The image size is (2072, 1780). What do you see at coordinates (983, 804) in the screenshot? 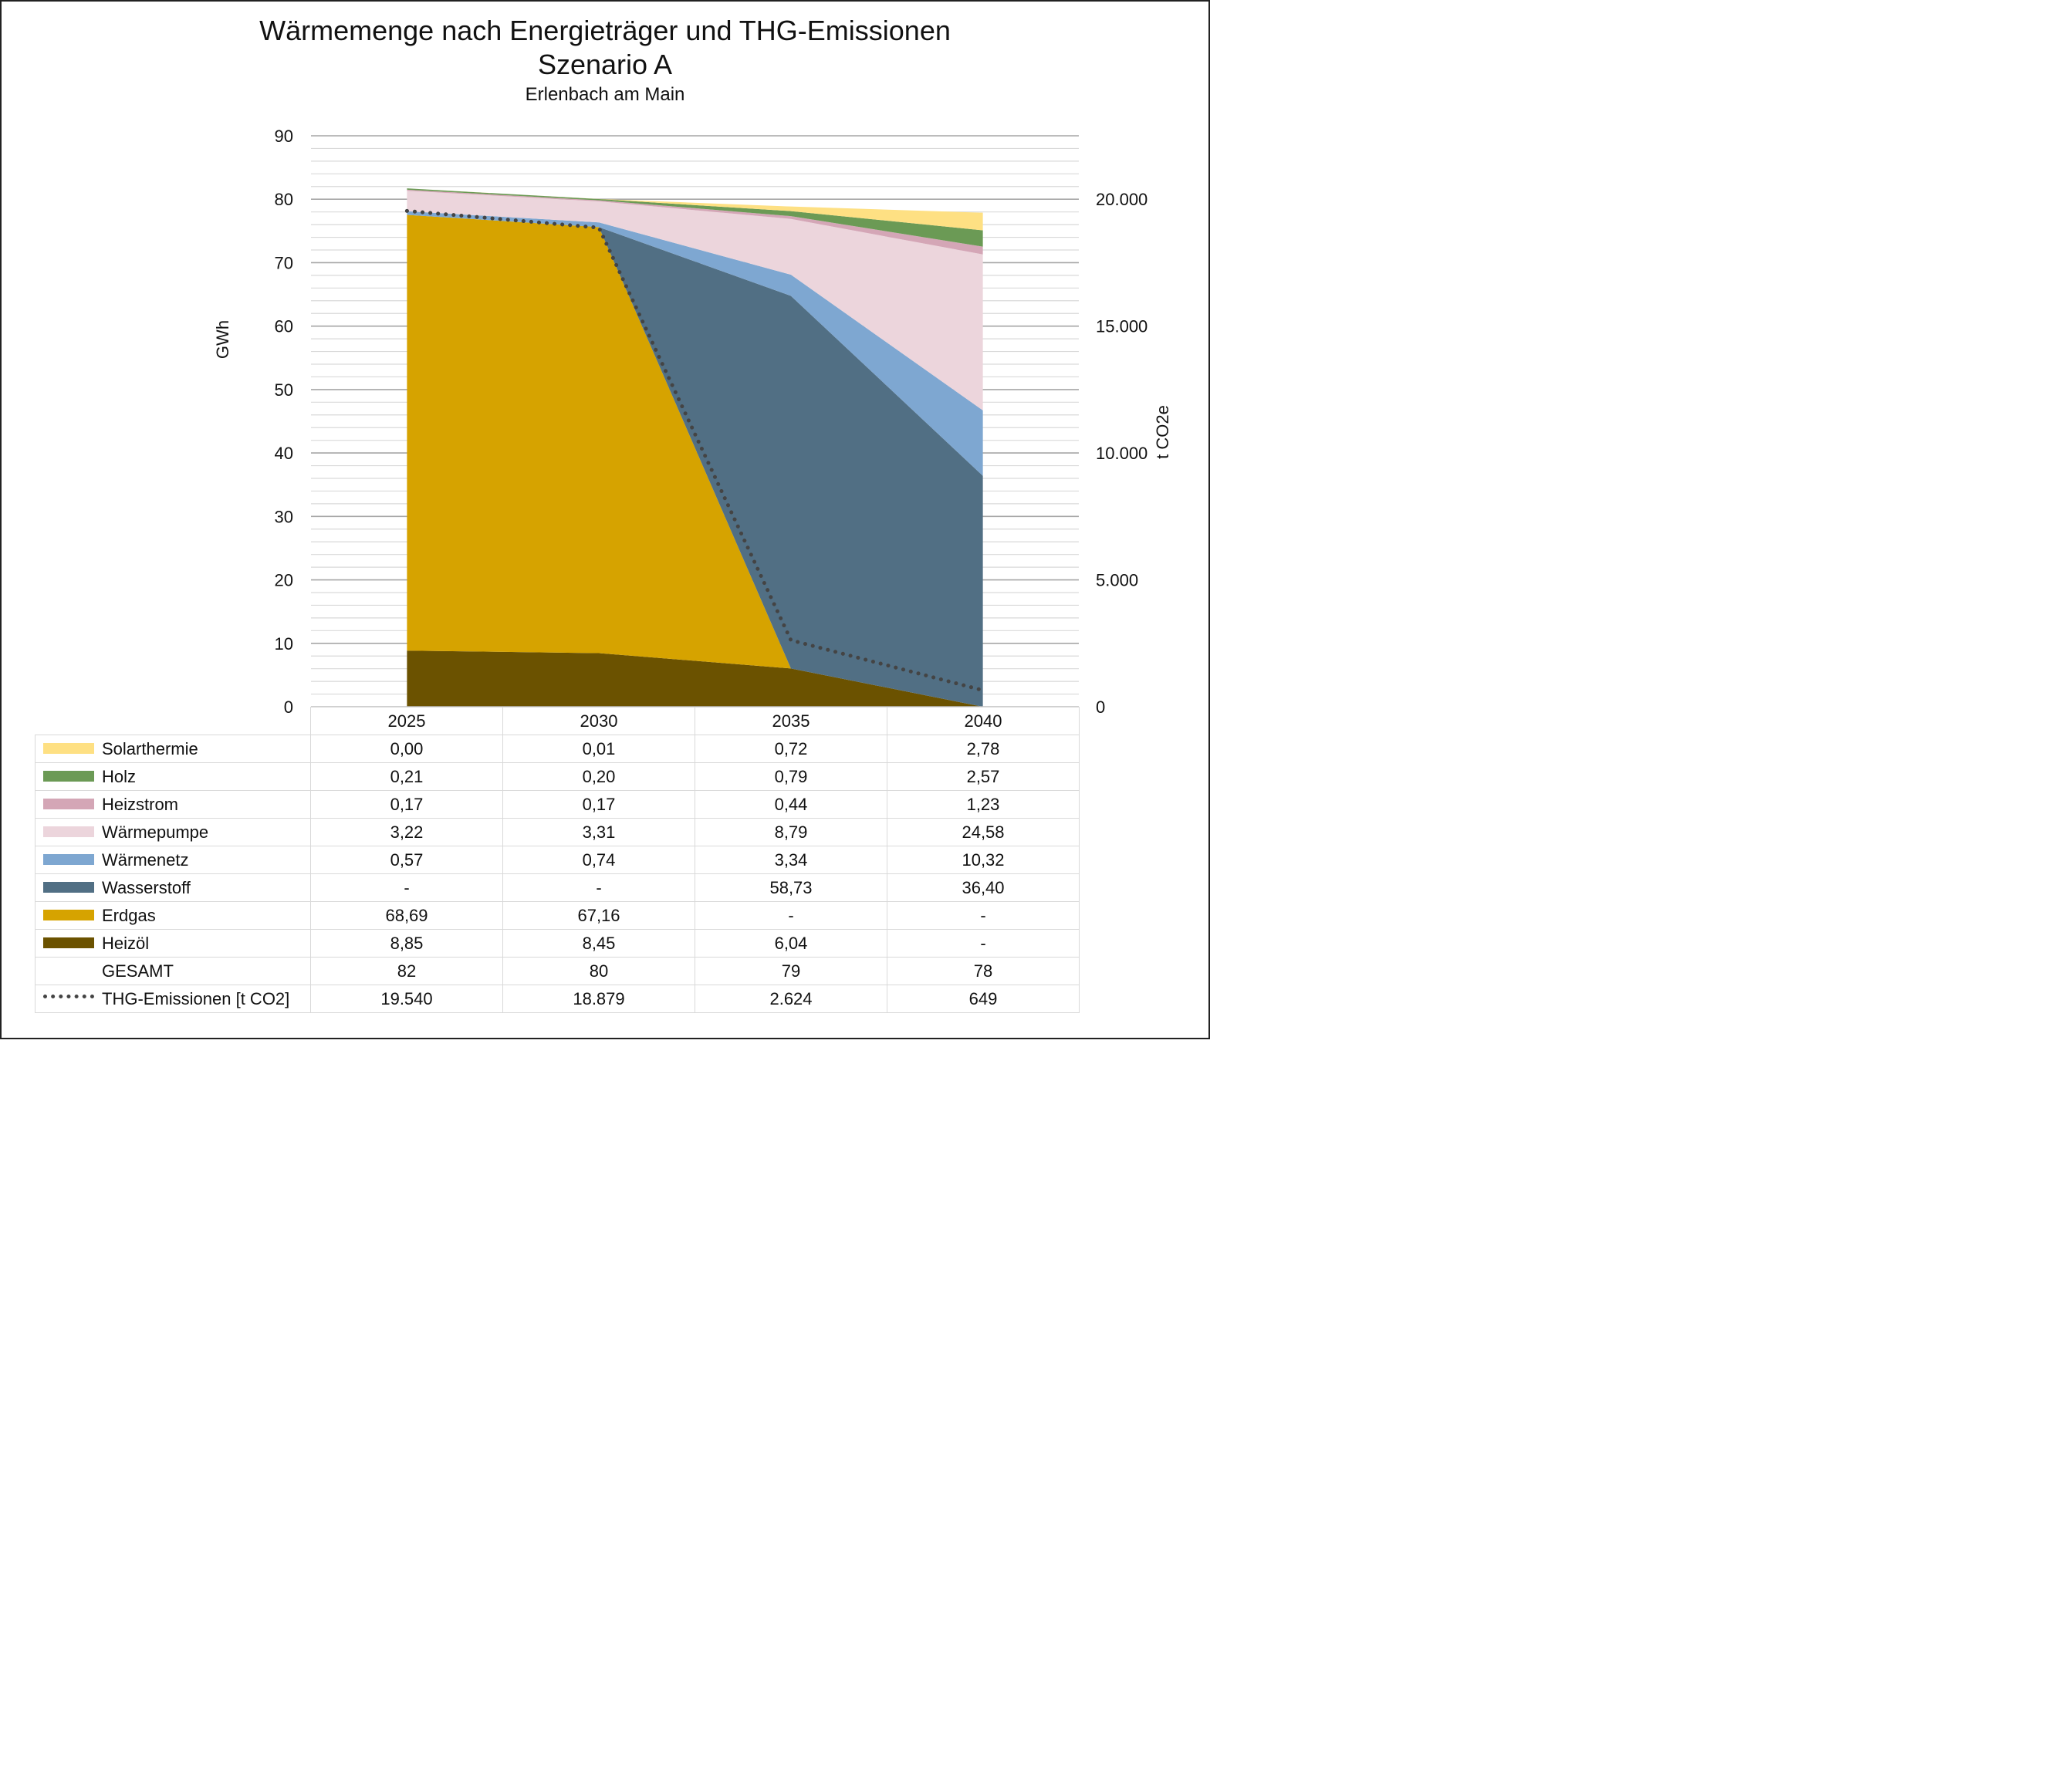
I see `data-label: 1,23` at bounding box center [983, 804].